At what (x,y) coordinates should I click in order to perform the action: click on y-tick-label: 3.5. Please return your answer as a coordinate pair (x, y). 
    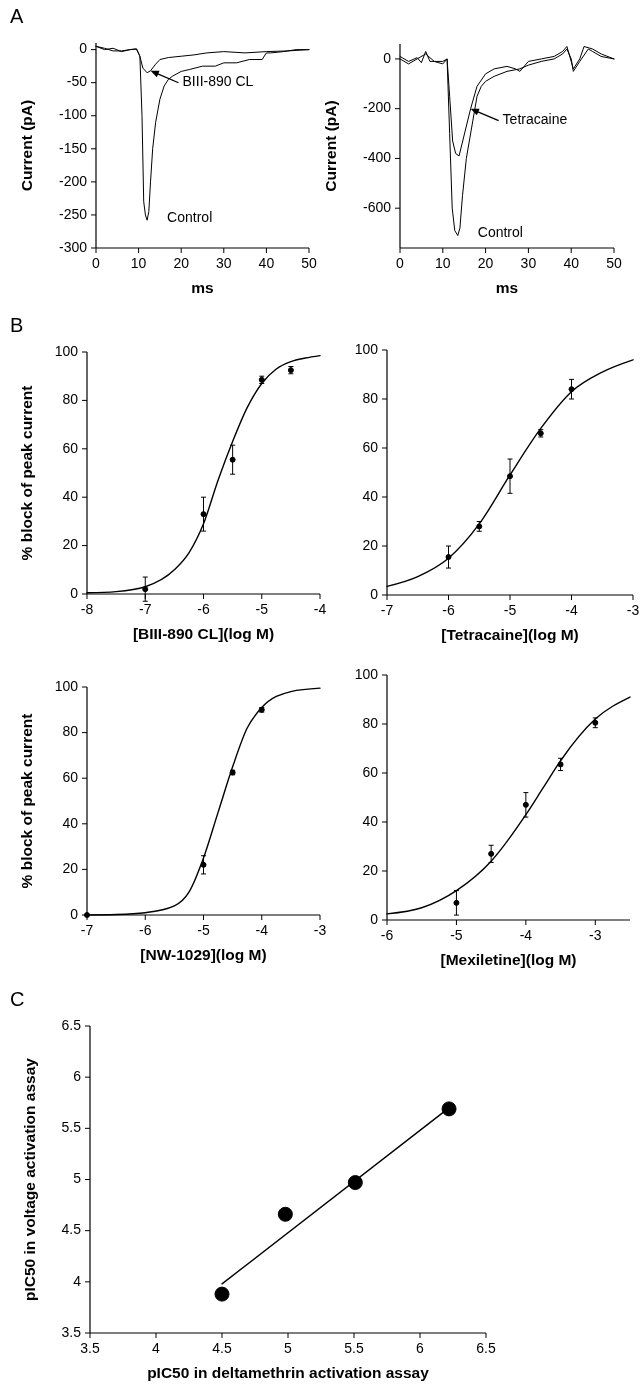
    Looking at the image, I should click on (71, 1331).